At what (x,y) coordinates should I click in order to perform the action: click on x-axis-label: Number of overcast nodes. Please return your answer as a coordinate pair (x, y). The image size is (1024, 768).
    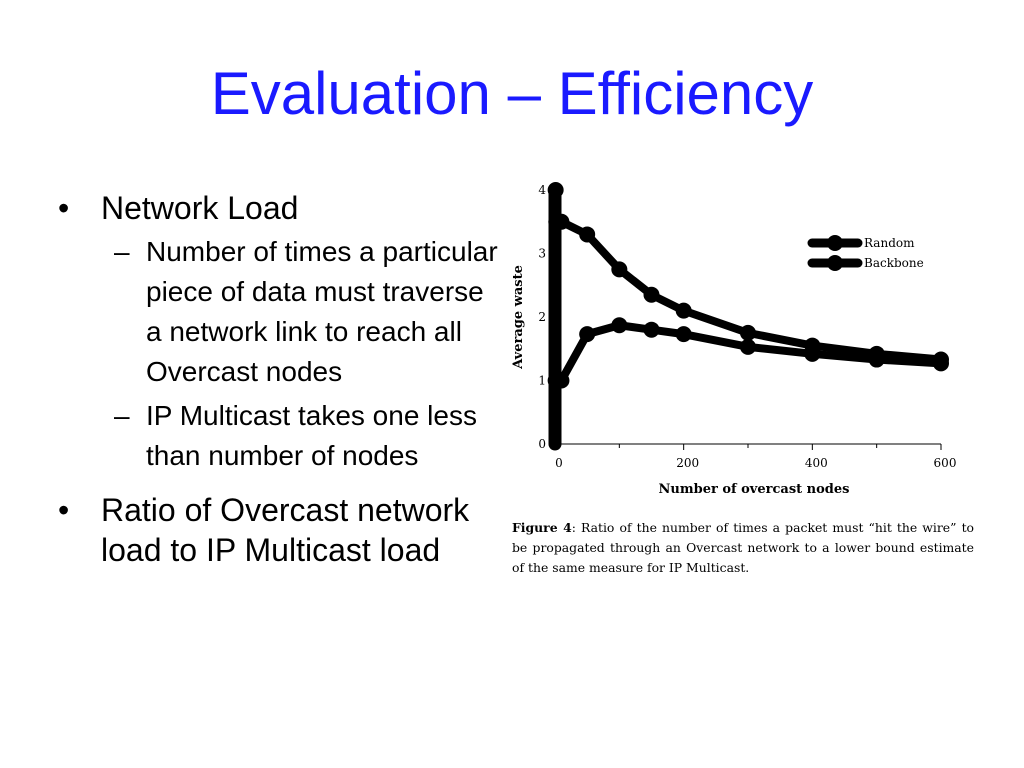
    Looking at the image, I should click on (754, 489).